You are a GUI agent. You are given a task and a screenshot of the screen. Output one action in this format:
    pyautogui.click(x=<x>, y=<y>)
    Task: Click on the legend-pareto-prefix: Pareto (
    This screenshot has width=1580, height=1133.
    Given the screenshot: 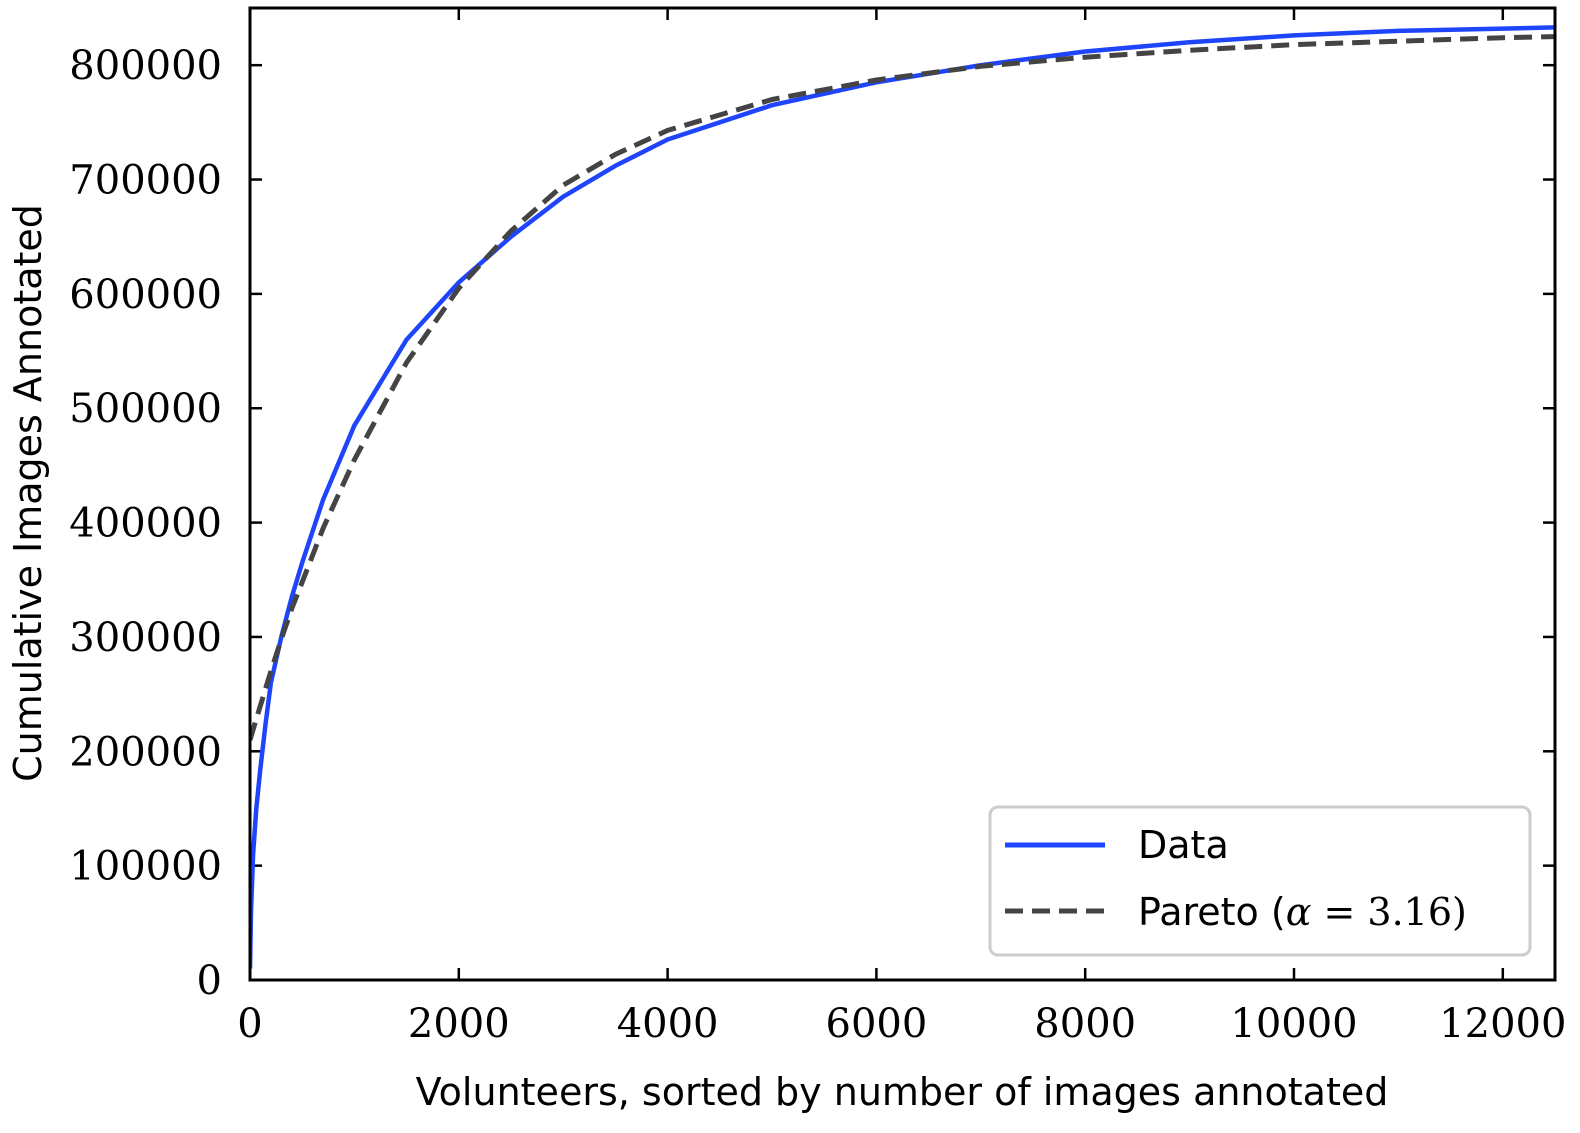 What is the action you would take?
    pyautogui.click(x=1212, y=912)
    